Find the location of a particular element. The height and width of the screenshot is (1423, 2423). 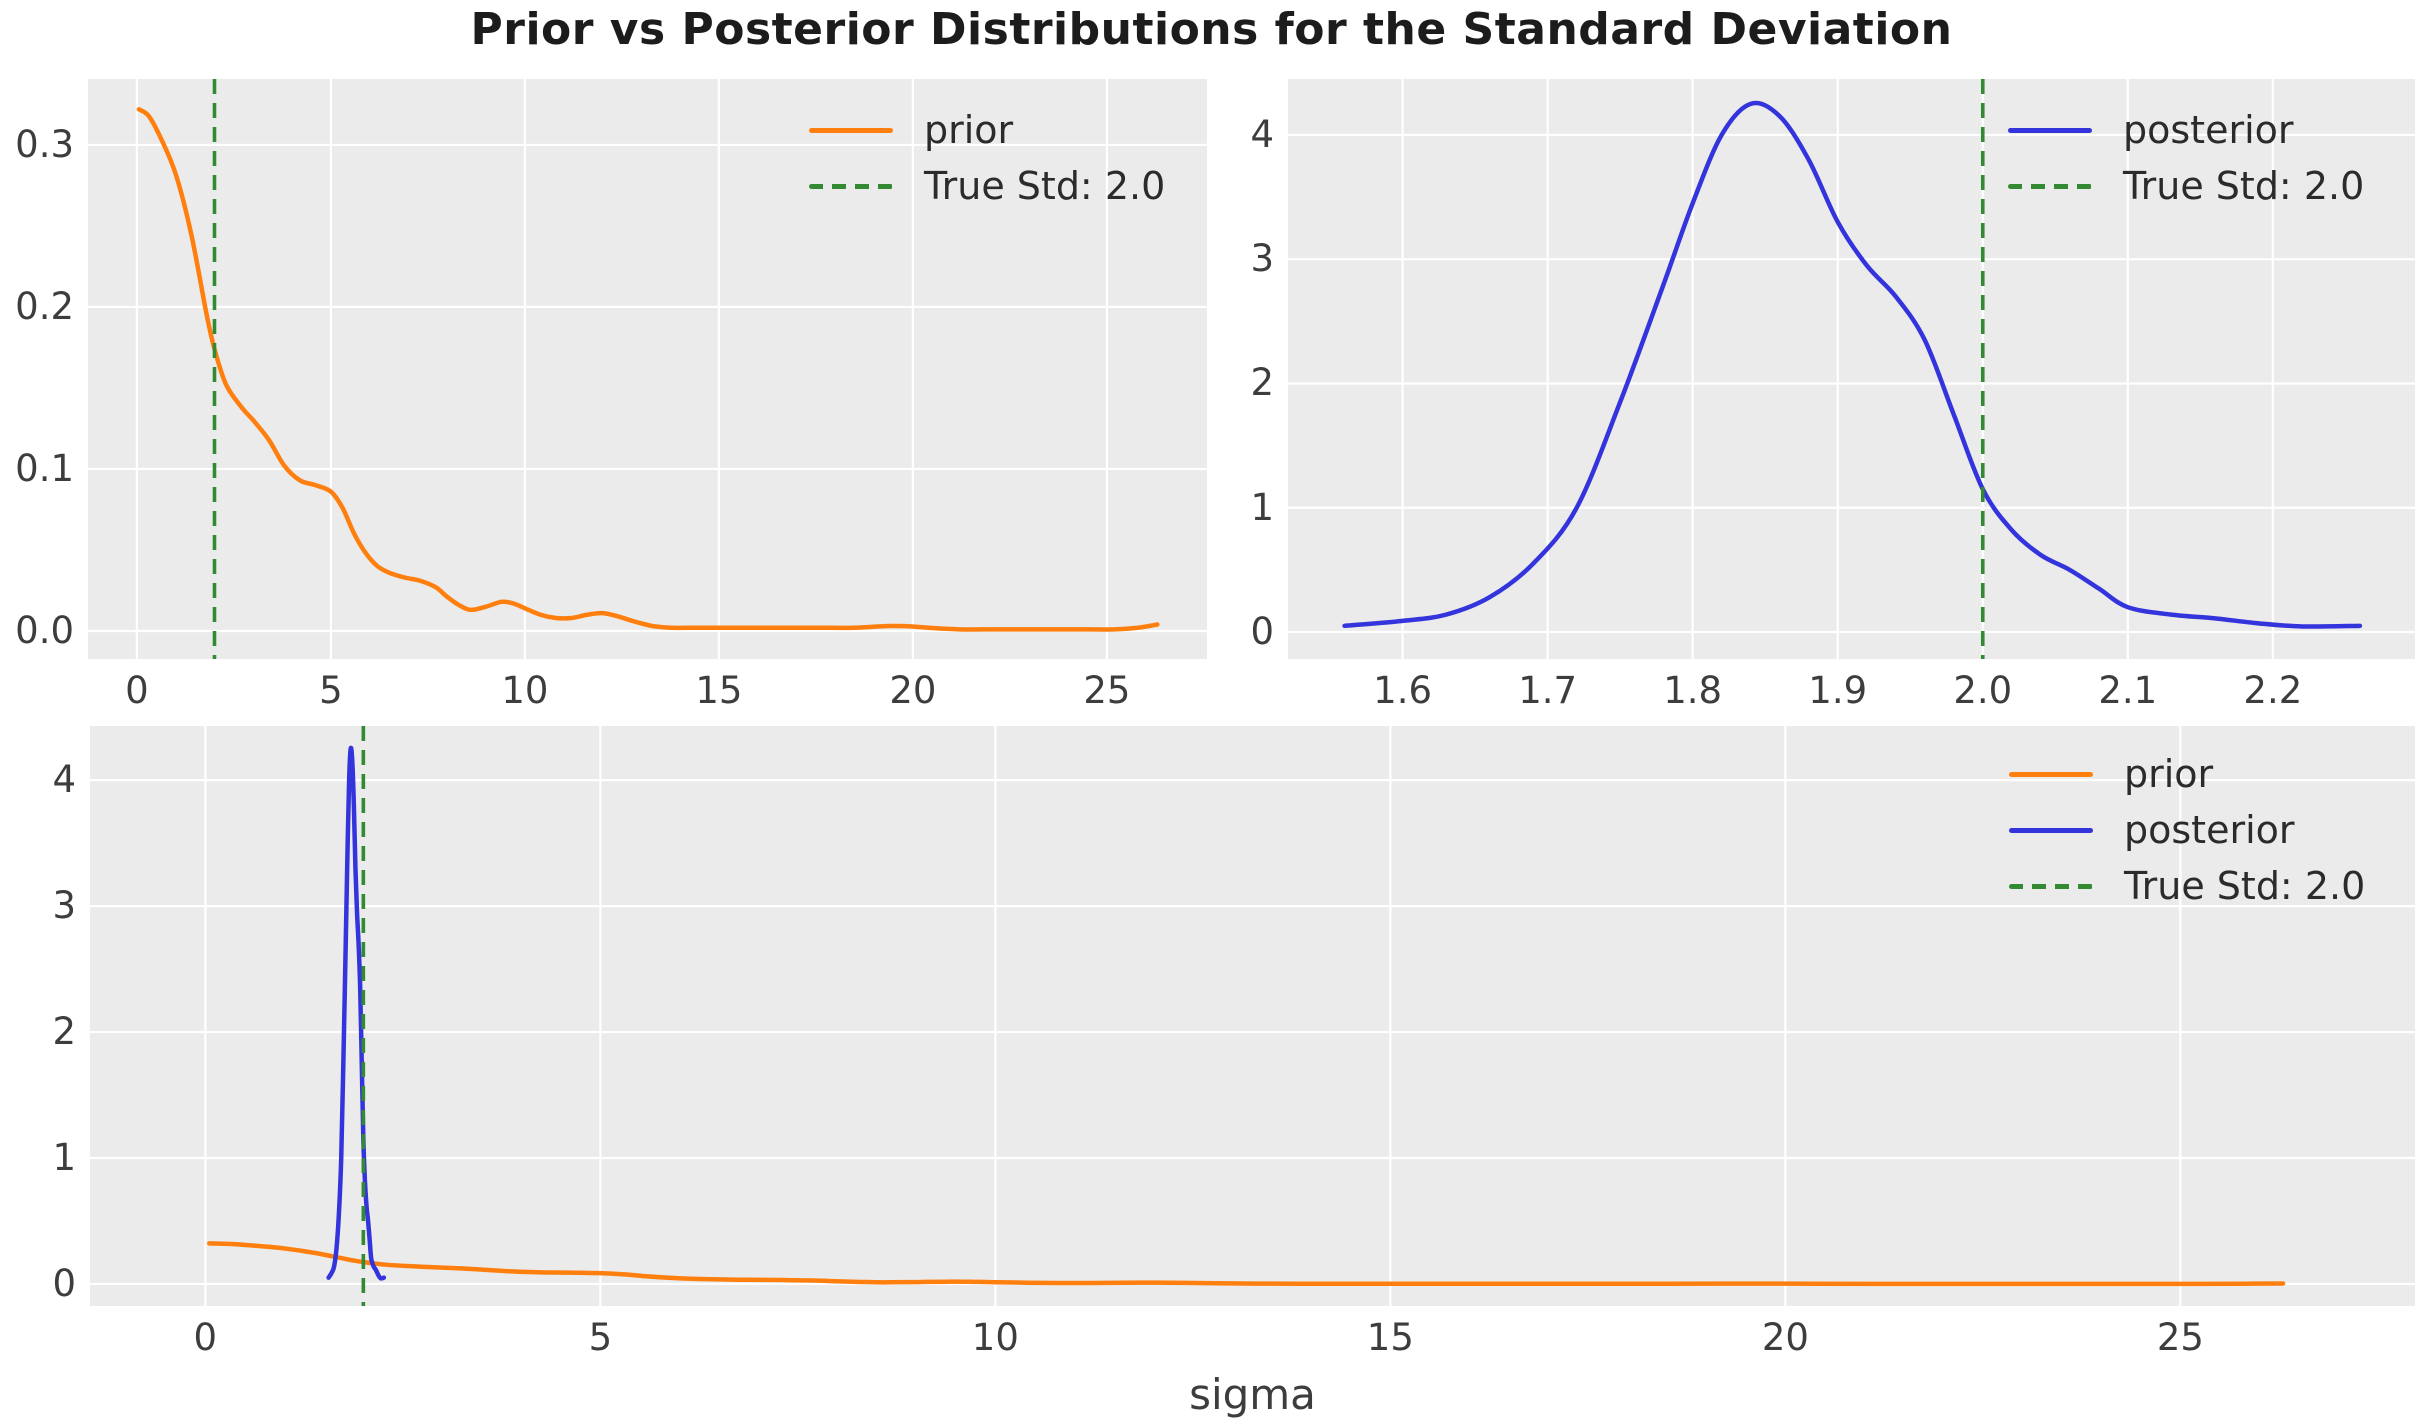

y-tick-label: 0.3 is located at coordinates (44, 144).